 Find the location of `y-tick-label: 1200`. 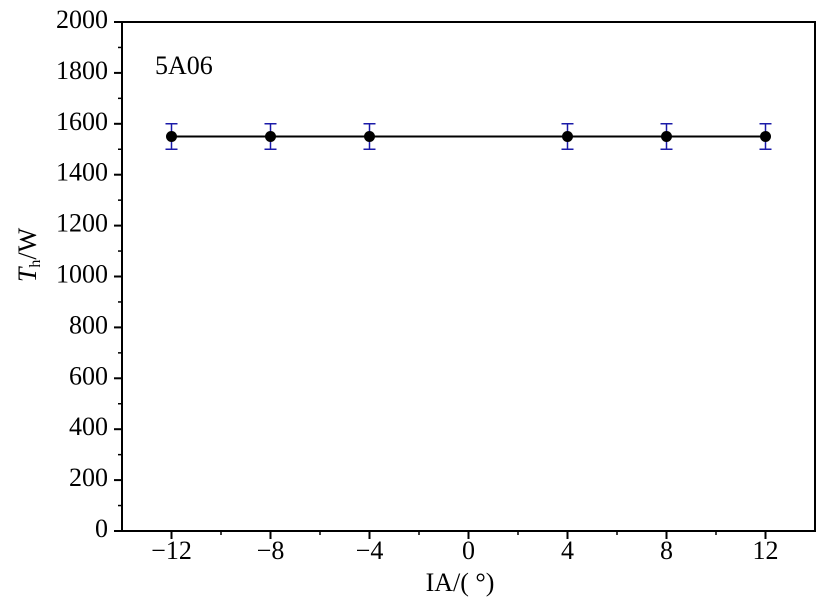

y-tick-label: 1200 is located at coordinates (82, 223).